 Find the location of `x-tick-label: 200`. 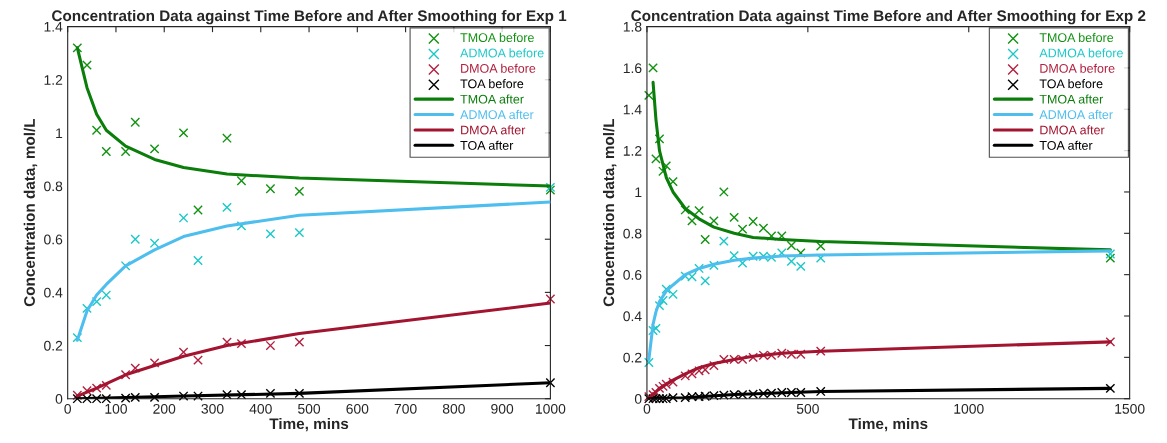

x-tick-label: 200 is located at coordinates (164, 408).